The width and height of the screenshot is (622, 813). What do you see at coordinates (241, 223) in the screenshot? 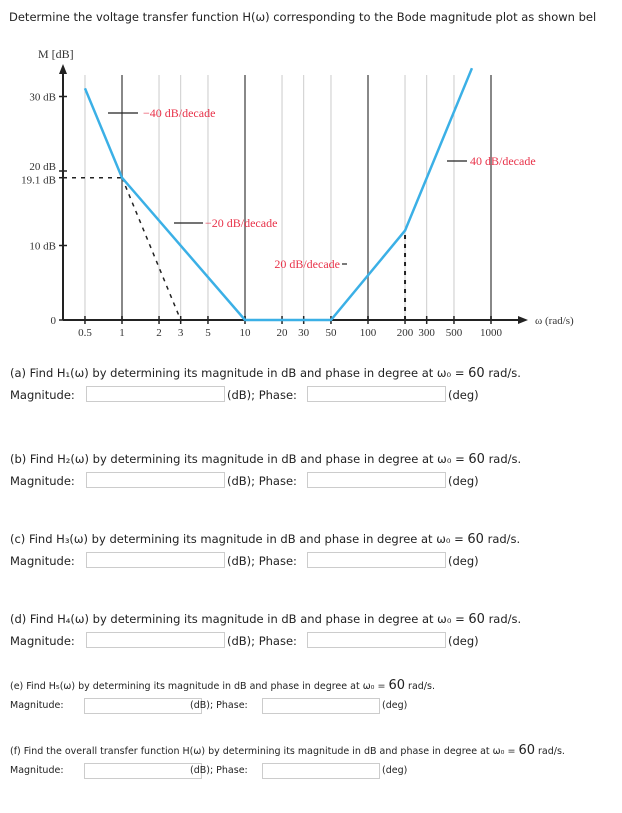
I see `slope-annotation: −20 dB/decade` at bounding box center [241, 223].